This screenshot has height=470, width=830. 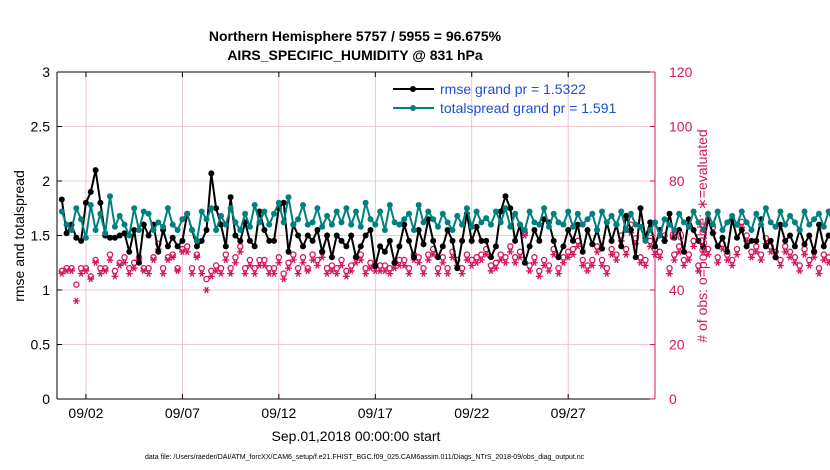 What do you see at coordinates (41, 345) in the screenshot?
I see `y-tick-label: 0.5` at bounding box center [41, 345].